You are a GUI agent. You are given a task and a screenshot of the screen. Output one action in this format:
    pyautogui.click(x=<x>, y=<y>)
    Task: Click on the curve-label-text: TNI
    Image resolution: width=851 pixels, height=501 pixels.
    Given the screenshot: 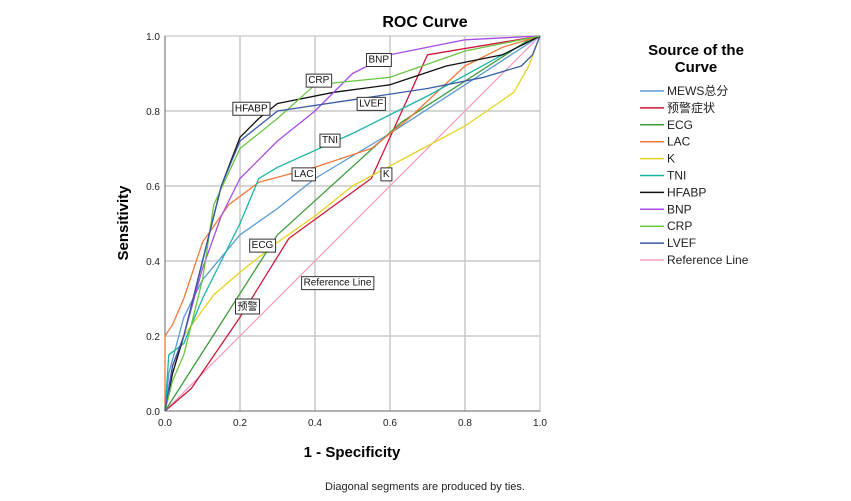 What is the action you would take?
    pyautogui.click(x=330, y=140)
    